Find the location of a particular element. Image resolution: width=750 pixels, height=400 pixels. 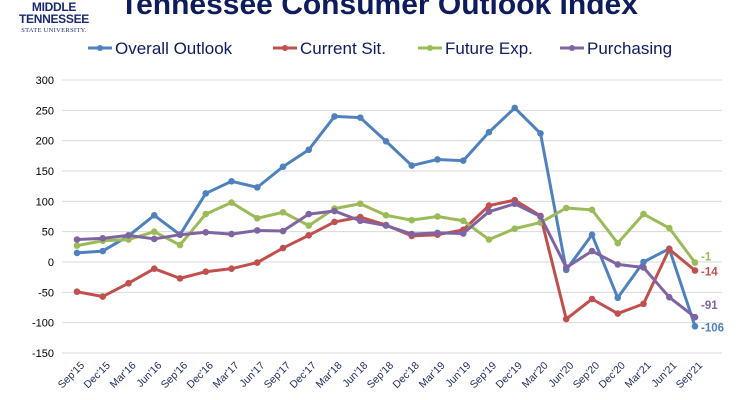

end-label: -1 is located at coordinates (706, 258).